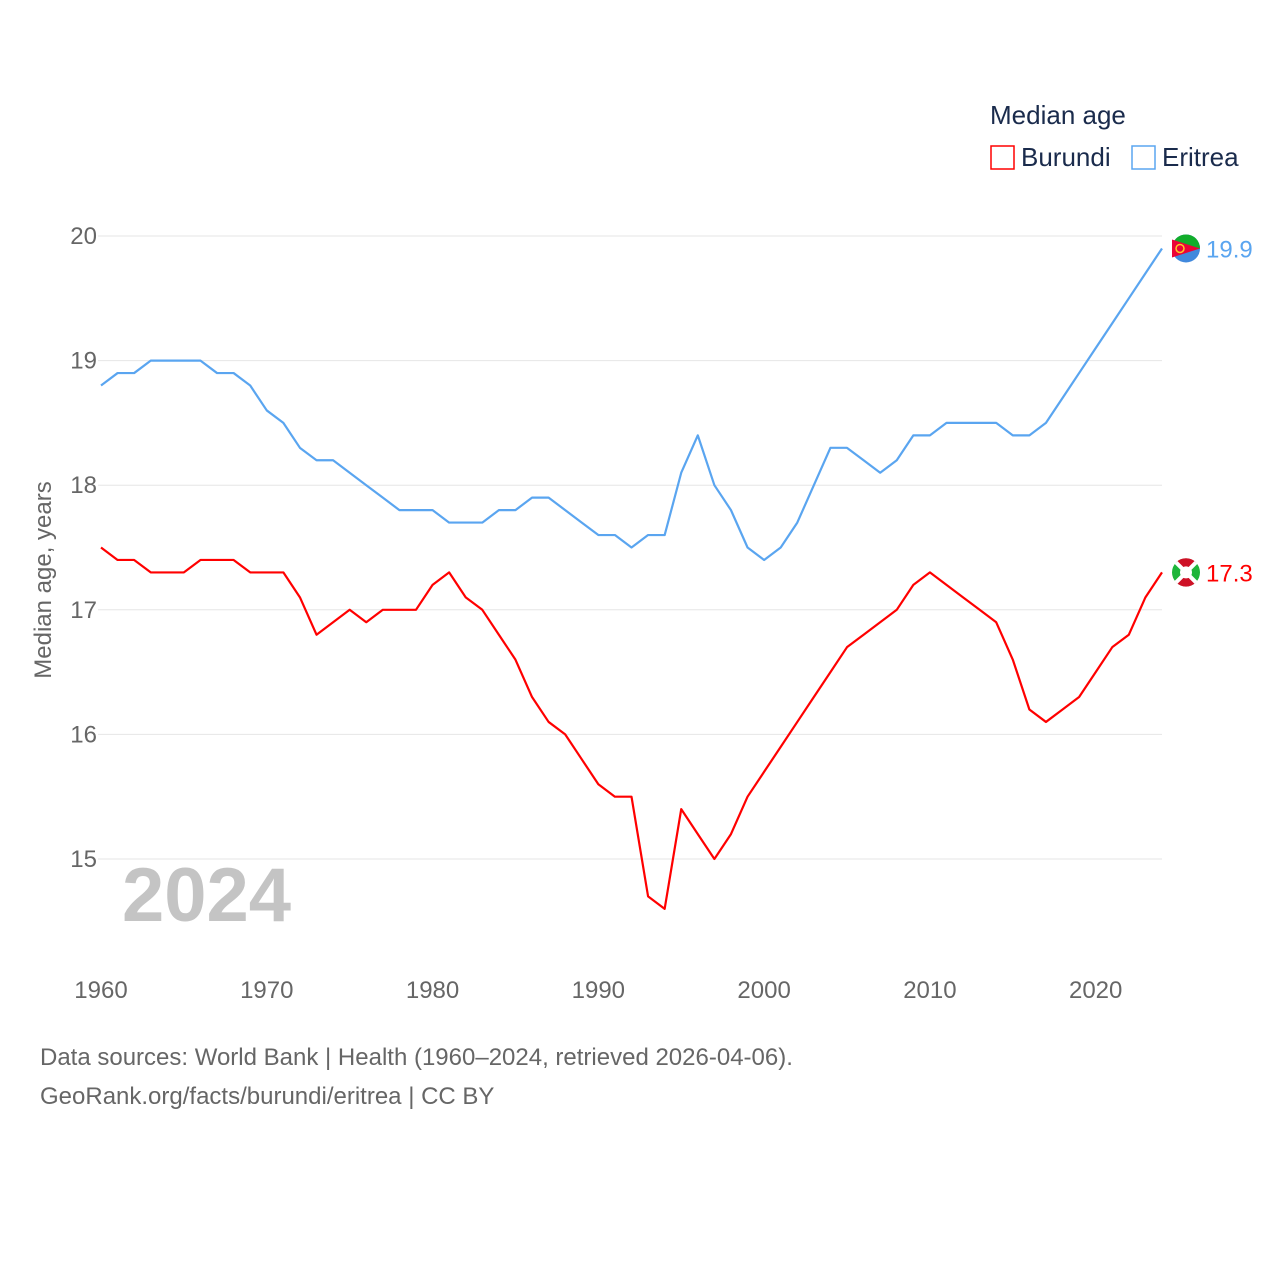  Describe the element at coordinates (929, 990) in the screenshot. I see `x-tick-label: 2010` at that location.